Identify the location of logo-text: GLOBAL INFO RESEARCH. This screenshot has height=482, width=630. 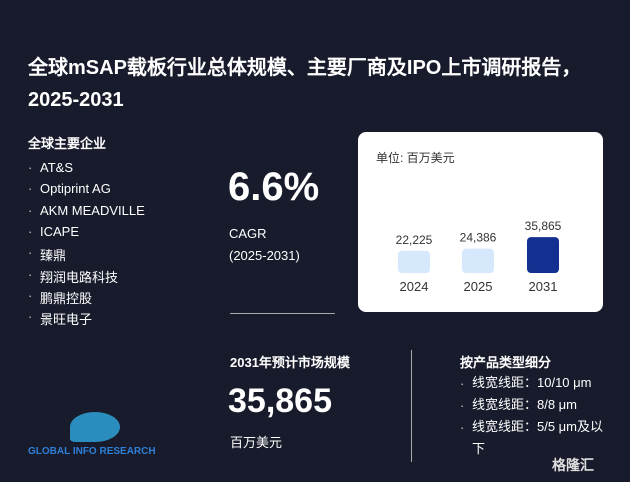
(92, 451).